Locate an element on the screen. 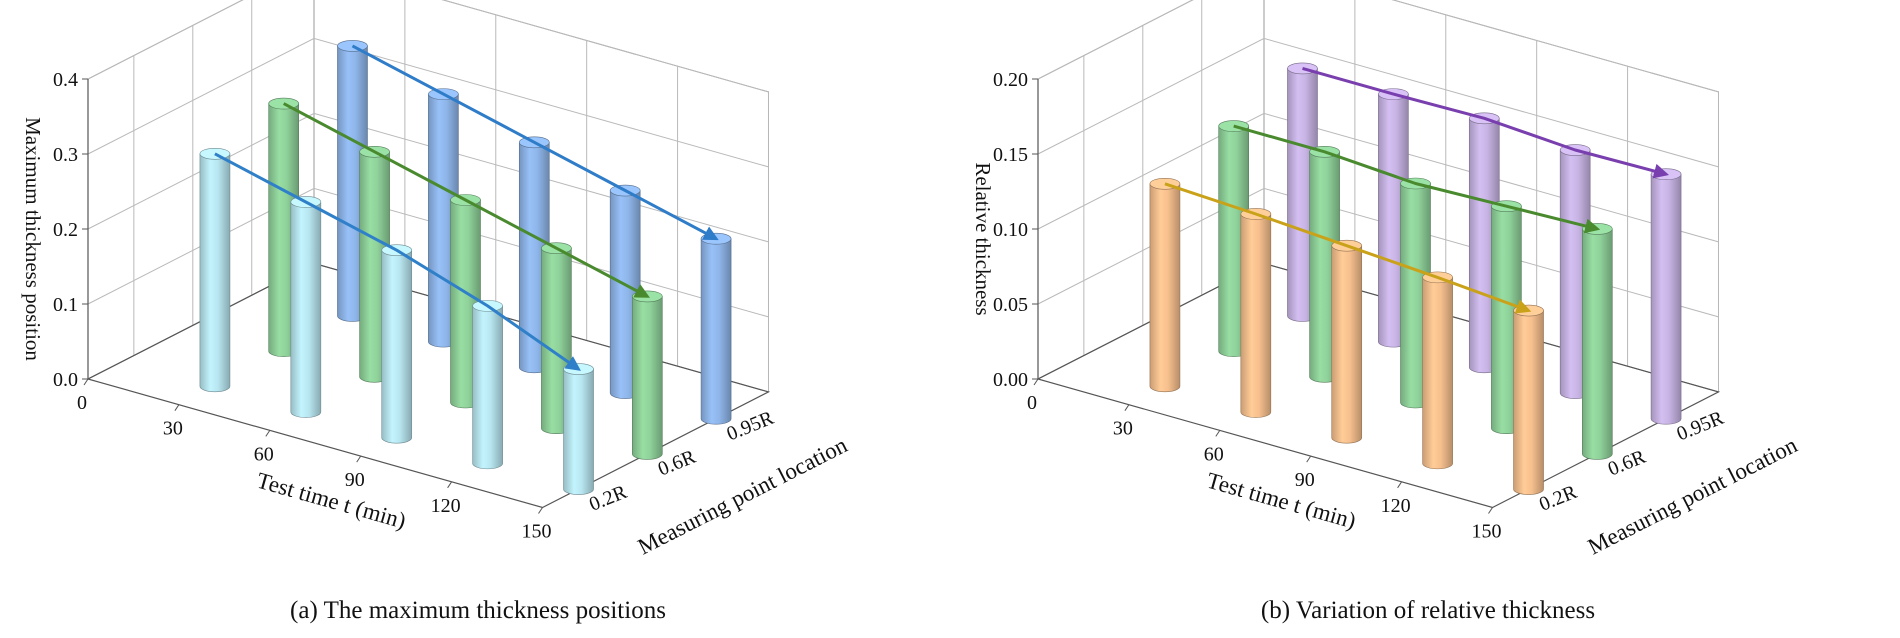  y-axis-title: Maximum thickness position is located at coordinates (33, 239).